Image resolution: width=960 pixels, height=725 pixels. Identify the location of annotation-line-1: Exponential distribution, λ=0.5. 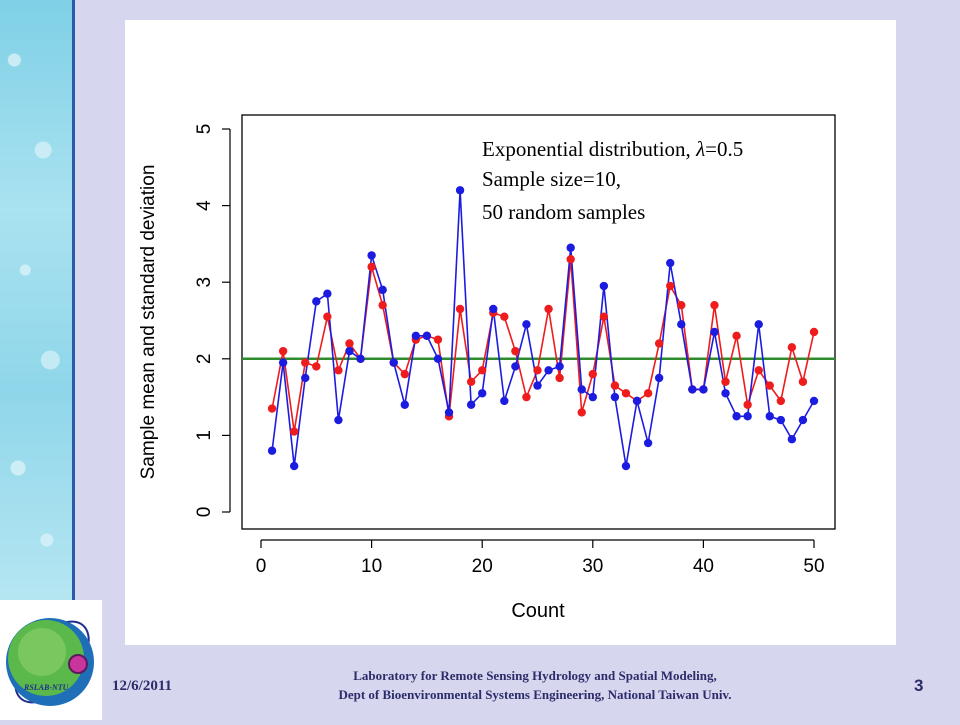
(612, 149).